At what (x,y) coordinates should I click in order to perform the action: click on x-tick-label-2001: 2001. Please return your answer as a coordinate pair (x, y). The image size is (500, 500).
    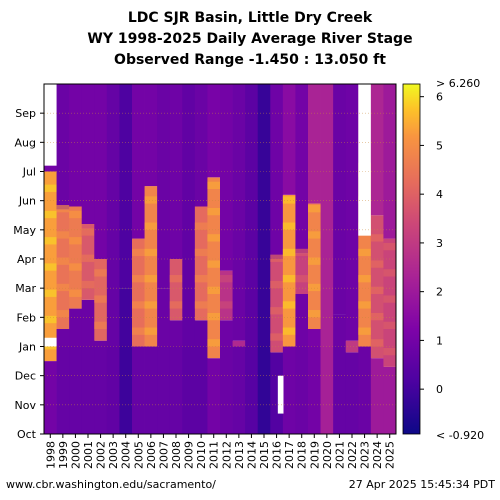
    Looking at the image, I should click on (88, 455).